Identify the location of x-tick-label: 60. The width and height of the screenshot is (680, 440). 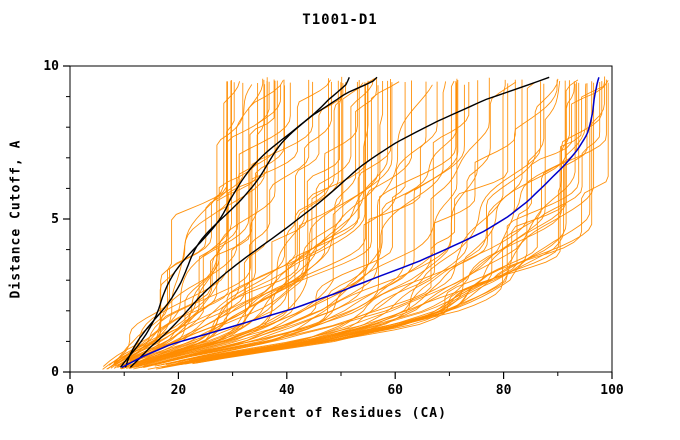
(395, 390).